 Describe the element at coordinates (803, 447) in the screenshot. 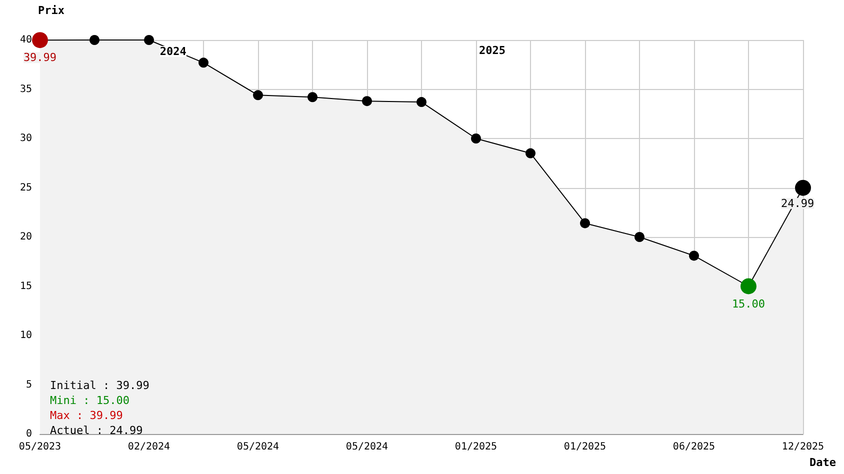

I see `x-tick-label: 12/2025` at that location.